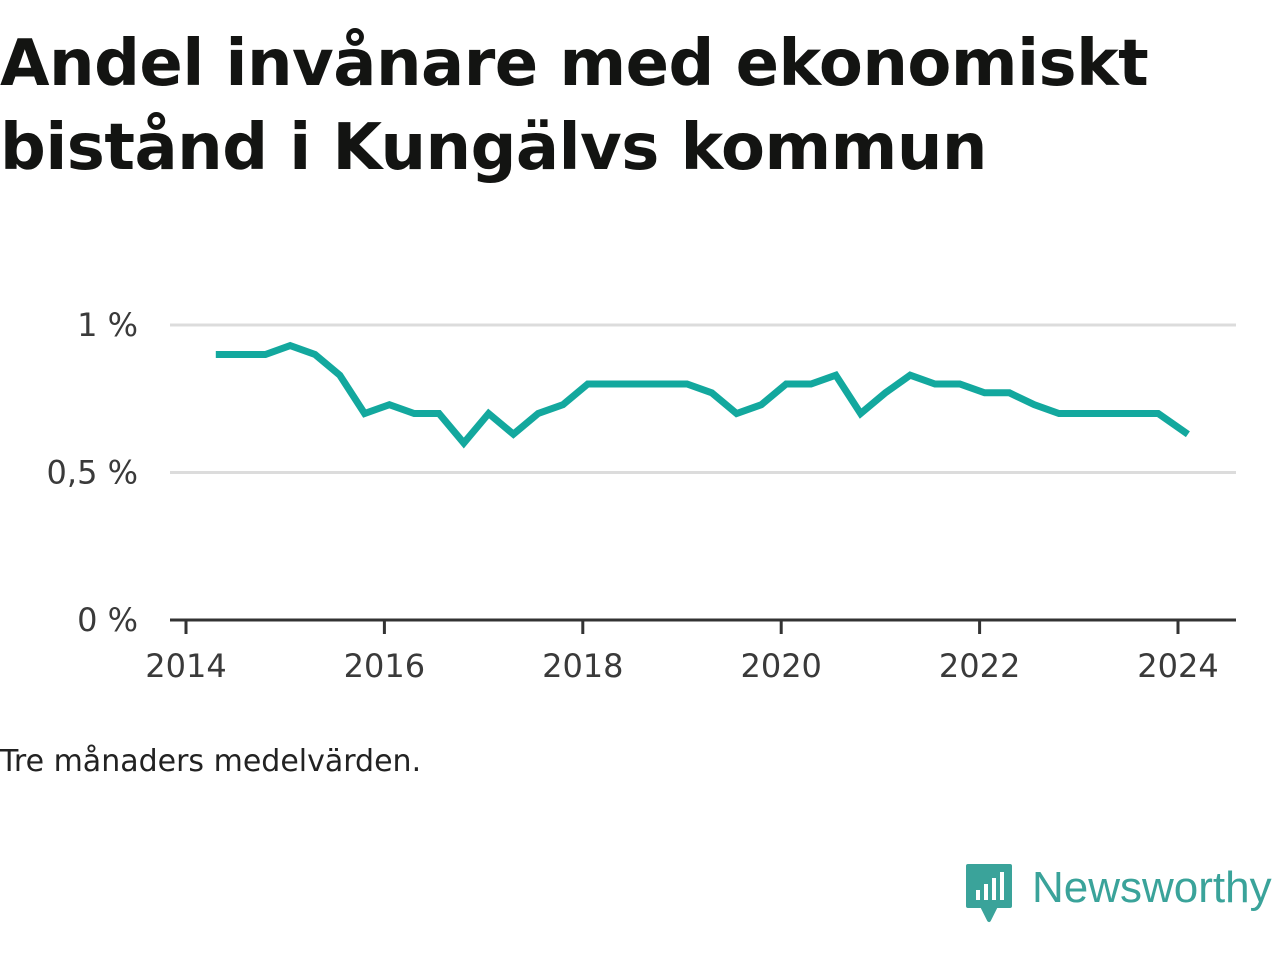 The width and height of the screenshot is (1280, 960). What do you see at coordinates (185, 666) in the screenshot?
I see `x-tick-label: 2014` at bounding box center [185, 666].